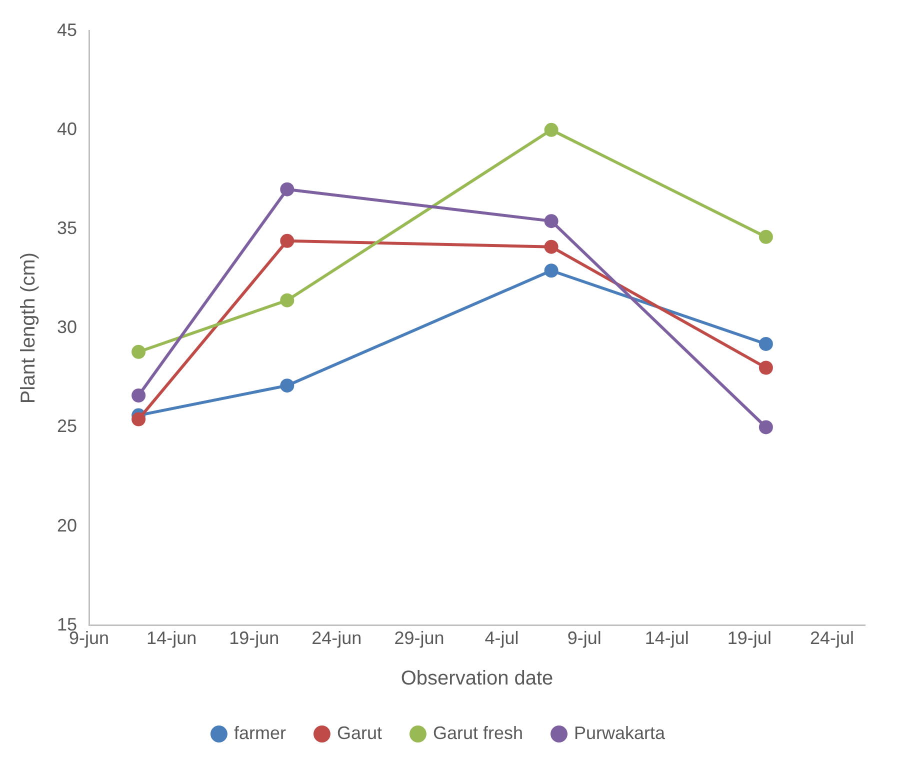 This screenshot has height=771, width=903. Describe the element at coordinates (67, 525) in the screenshot. I see `y-tick-label: 20` at that location.